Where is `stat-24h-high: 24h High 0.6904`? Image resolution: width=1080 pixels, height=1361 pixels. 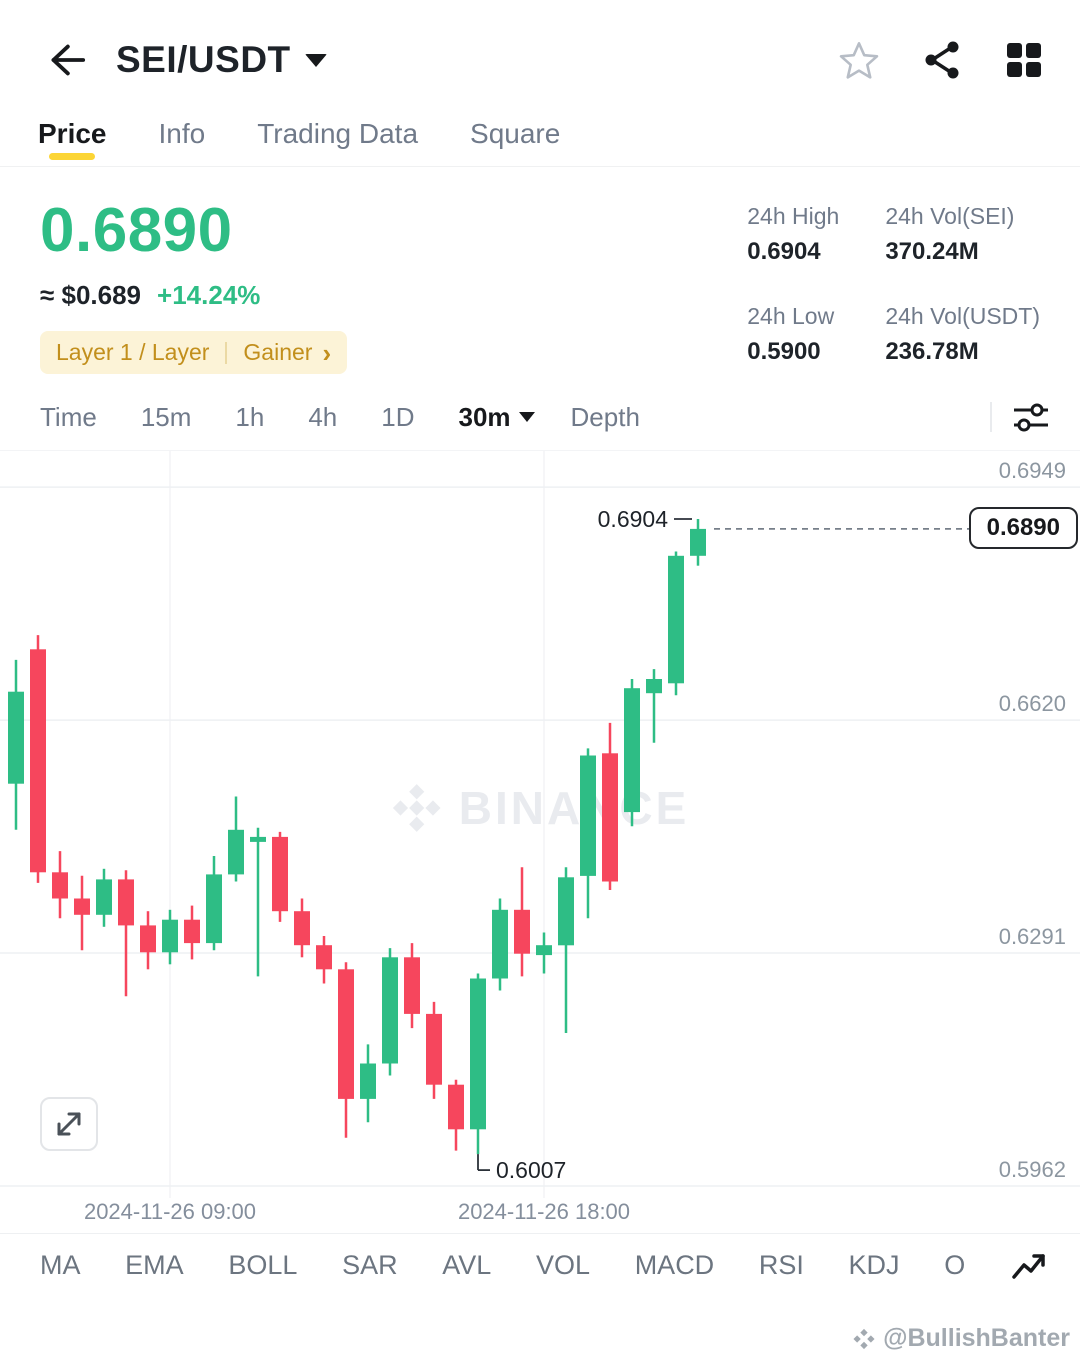
stat-24h-high: 24h High 0.6904 is located at coordinates (793, 239).